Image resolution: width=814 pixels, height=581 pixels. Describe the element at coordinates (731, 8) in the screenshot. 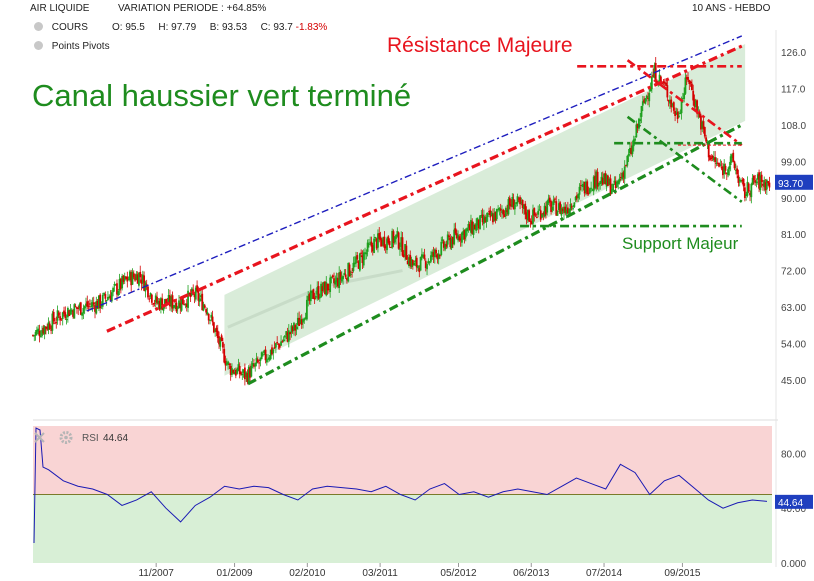

I see `period-label: 10 ANS - HEBDO` at that location.